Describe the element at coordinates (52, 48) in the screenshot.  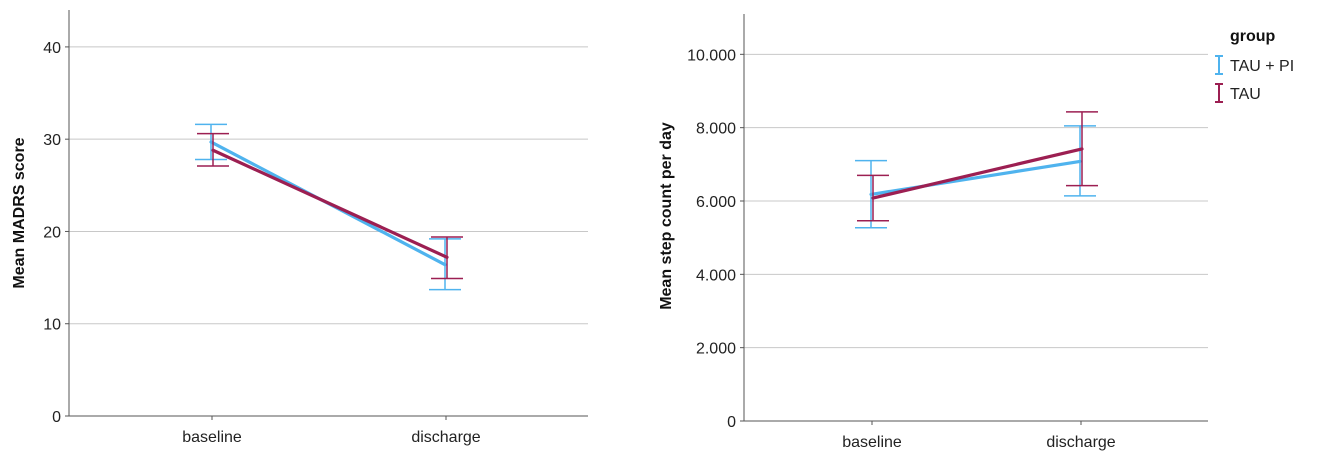
I see `left-y-tick-label: 40` at that location.